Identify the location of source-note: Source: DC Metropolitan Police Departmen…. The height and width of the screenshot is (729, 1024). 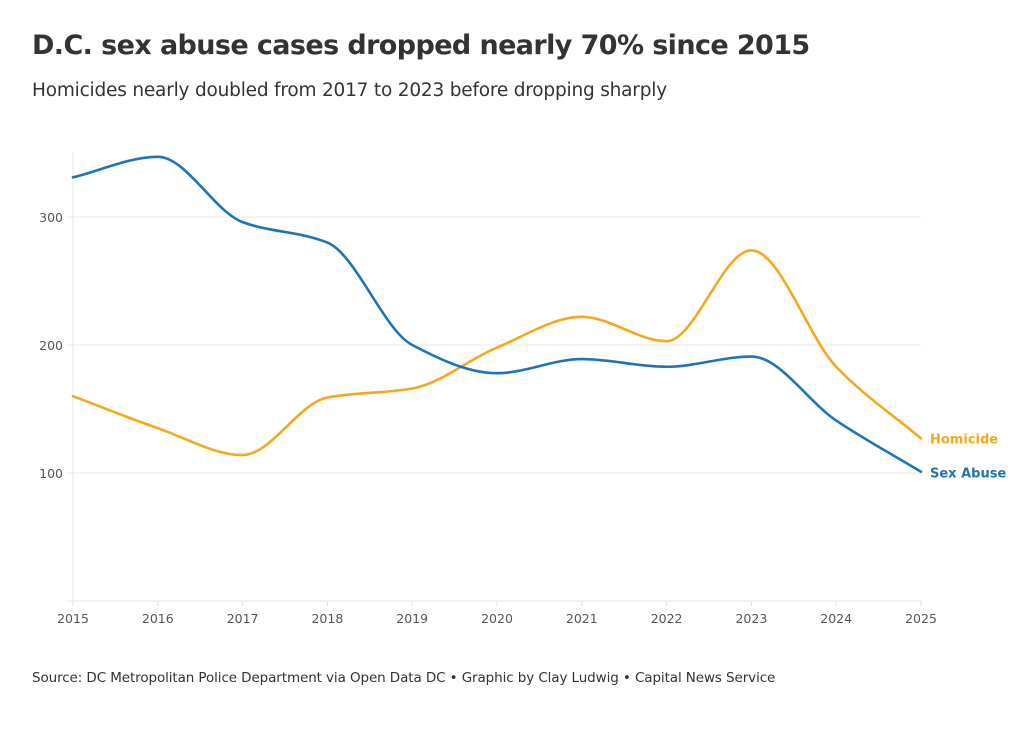
(404, 678).